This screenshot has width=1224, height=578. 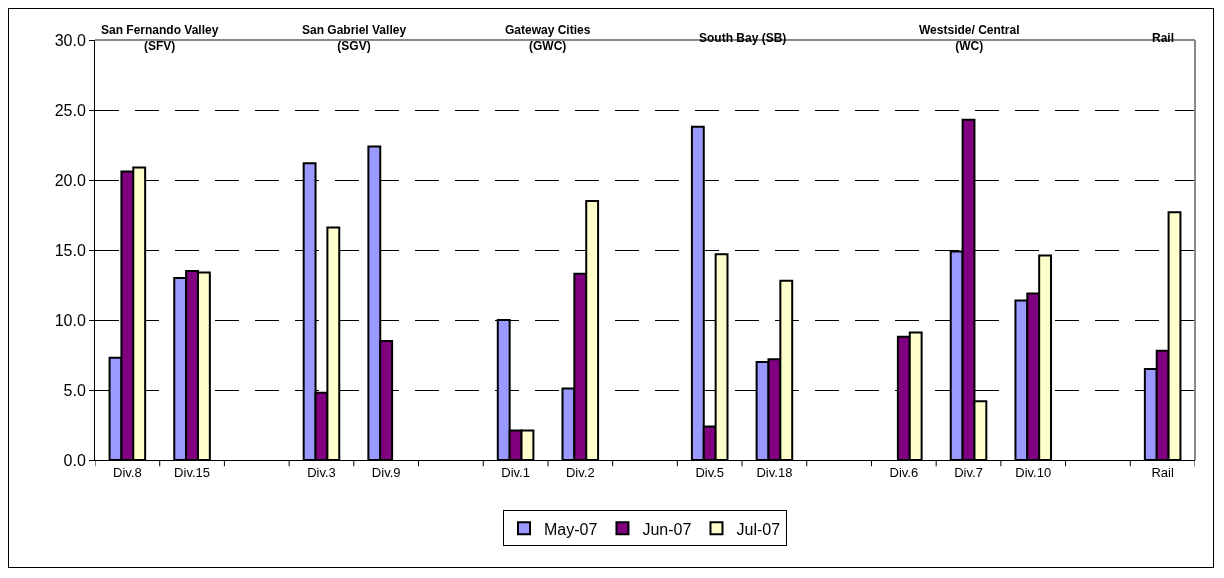 I want to click on y-tick-label: 25.0, so click(x=70, y=110).